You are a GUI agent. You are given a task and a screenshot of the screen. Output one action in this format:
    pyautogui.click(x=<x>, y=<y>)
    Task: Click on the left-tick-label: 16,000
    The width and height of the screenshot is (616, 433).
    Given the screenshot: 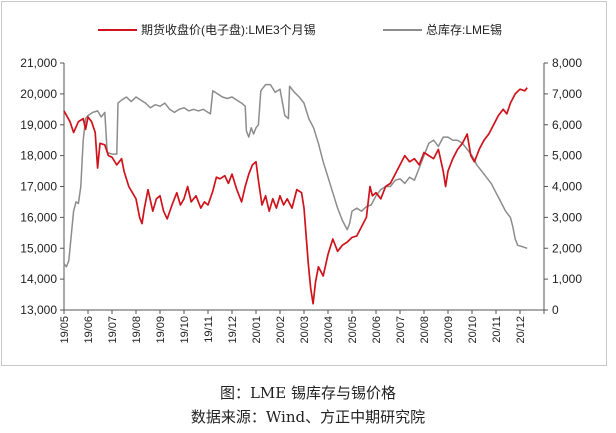 What is the action you would take?
    pyautogui.click(x=38, y=217)
    